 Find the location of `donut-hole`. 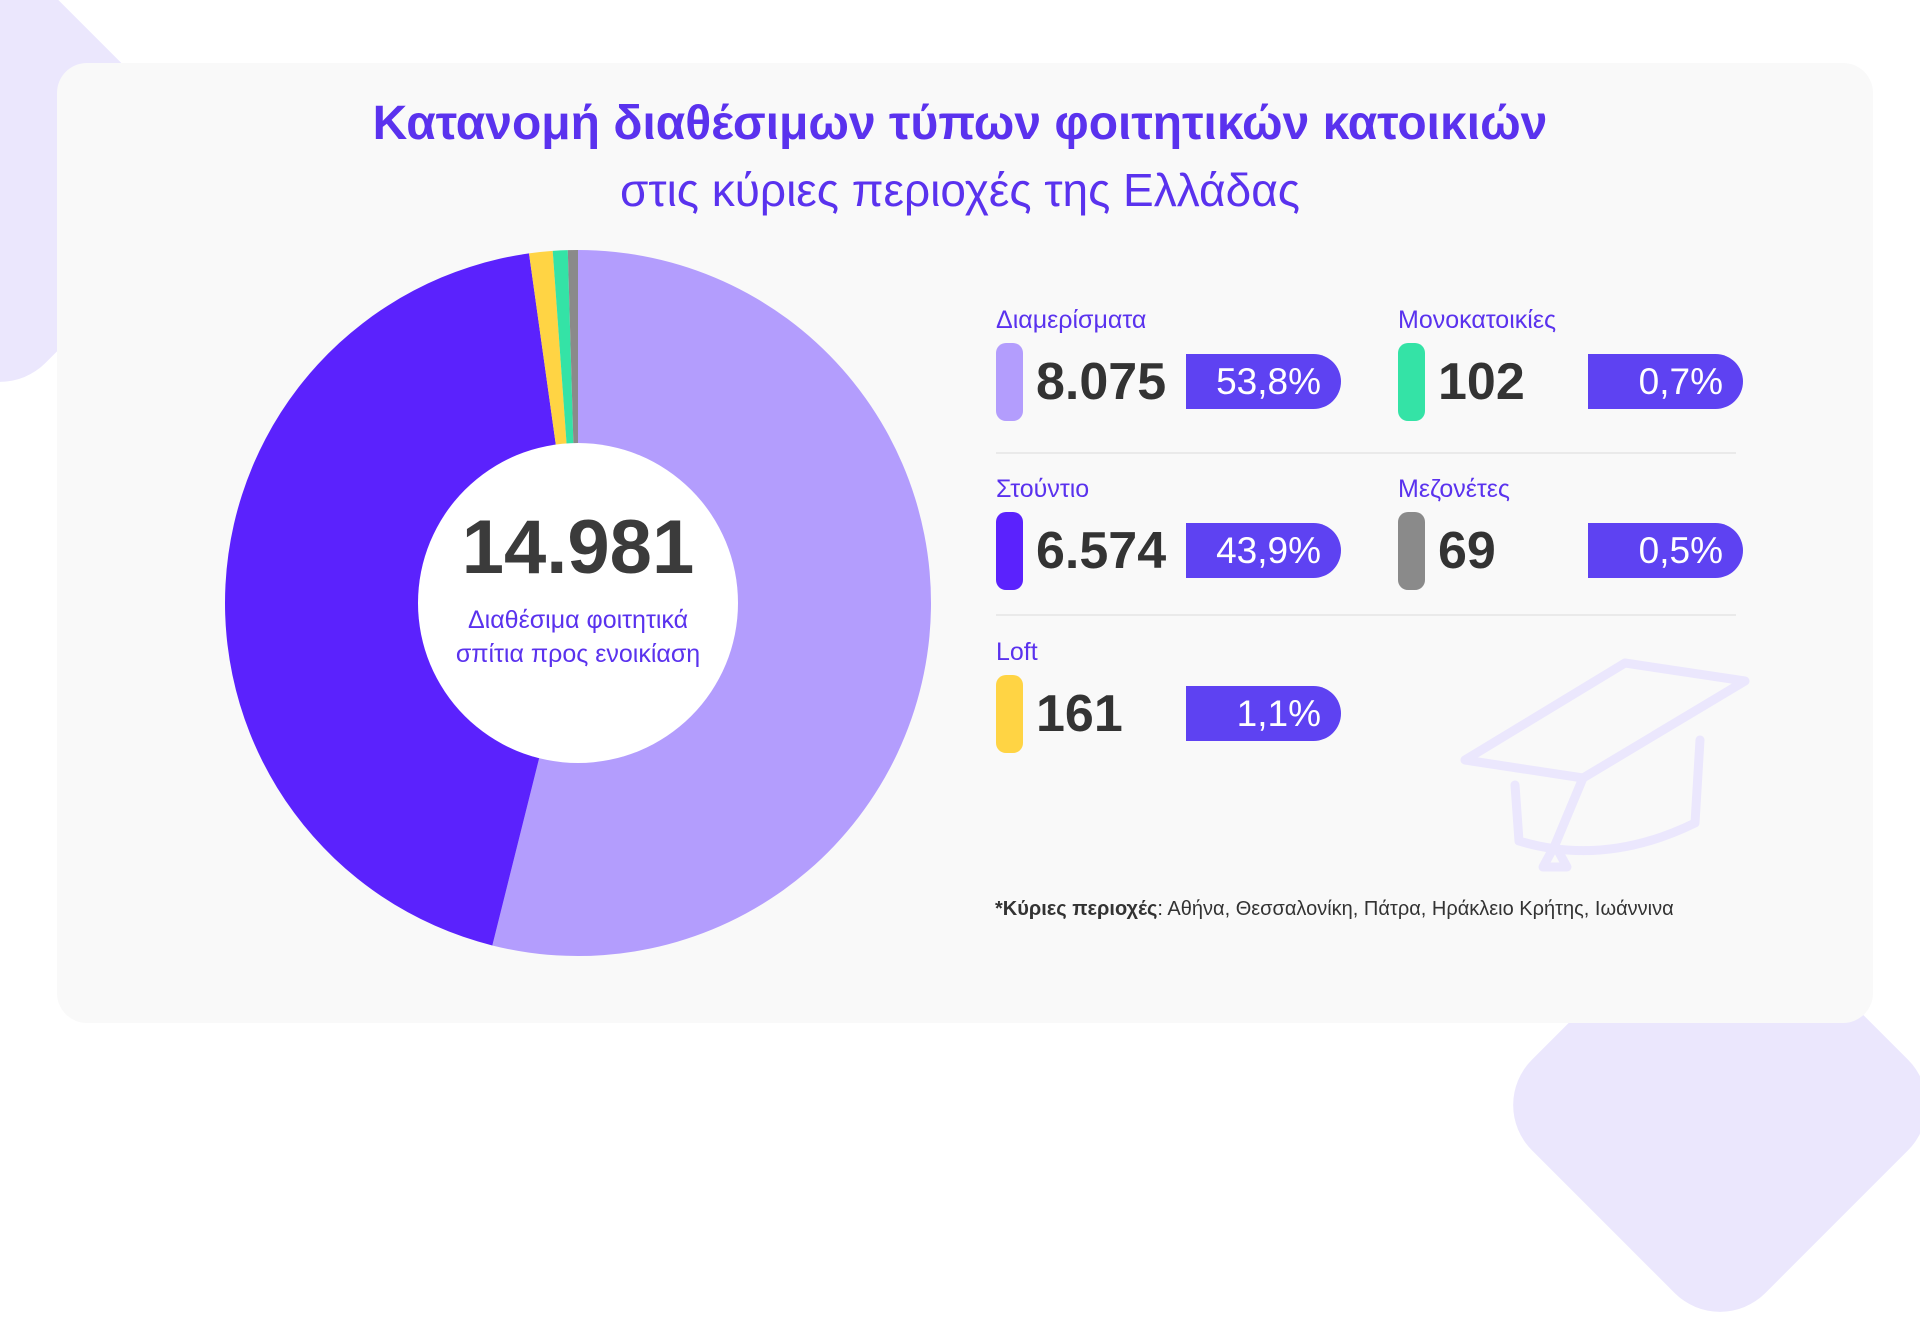

donut-hole is located at coordinates (578, 603).